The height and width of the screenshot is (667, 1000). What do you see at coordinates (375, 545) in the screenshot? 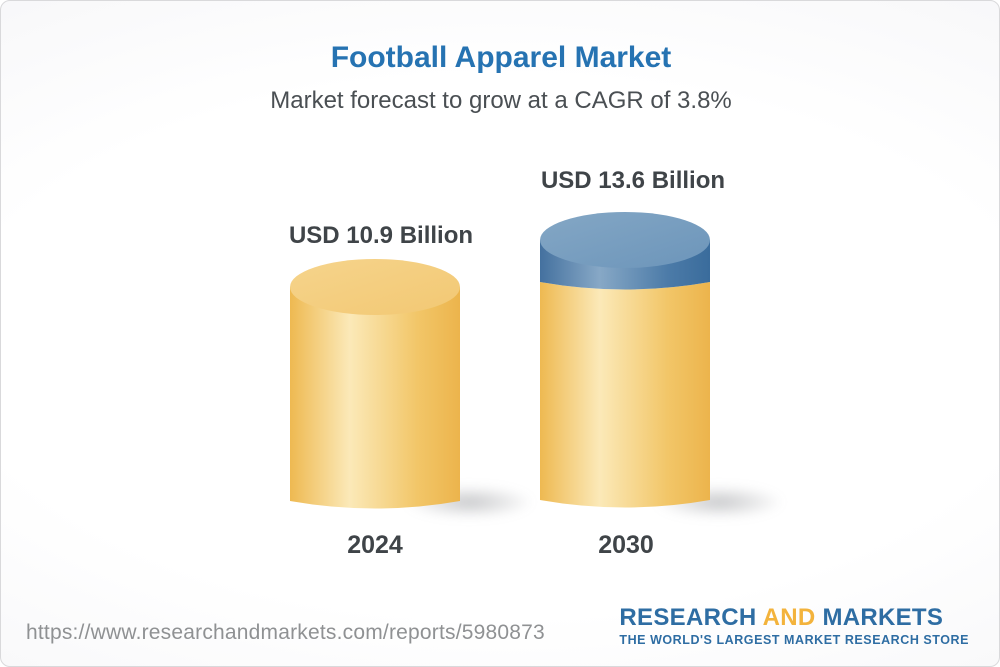
I see `year-label-2024: 2024` at bounding box center [375, 545].